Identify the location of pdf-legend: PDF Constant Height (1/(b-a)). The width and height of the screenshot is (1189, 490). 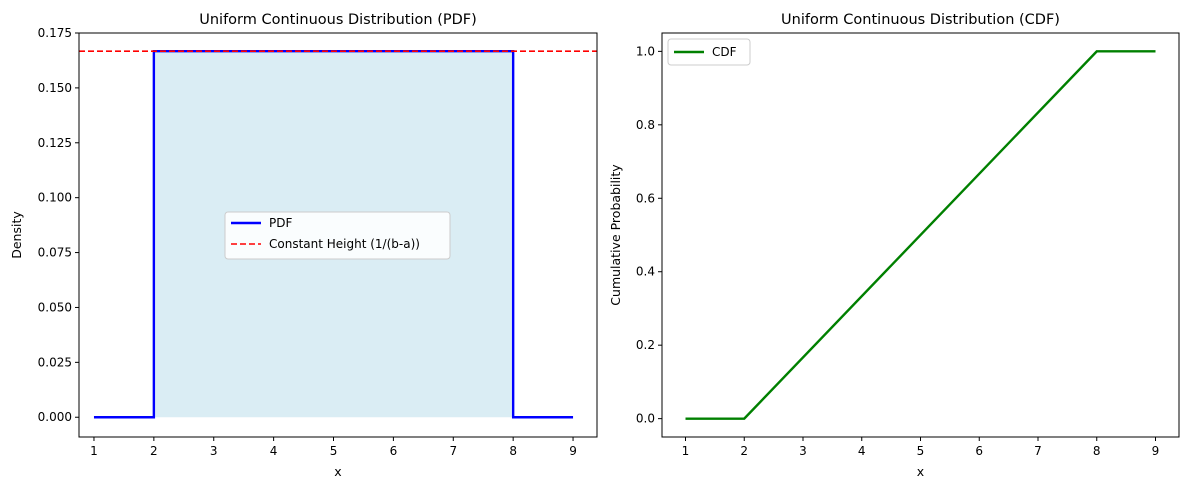
(337, 235).